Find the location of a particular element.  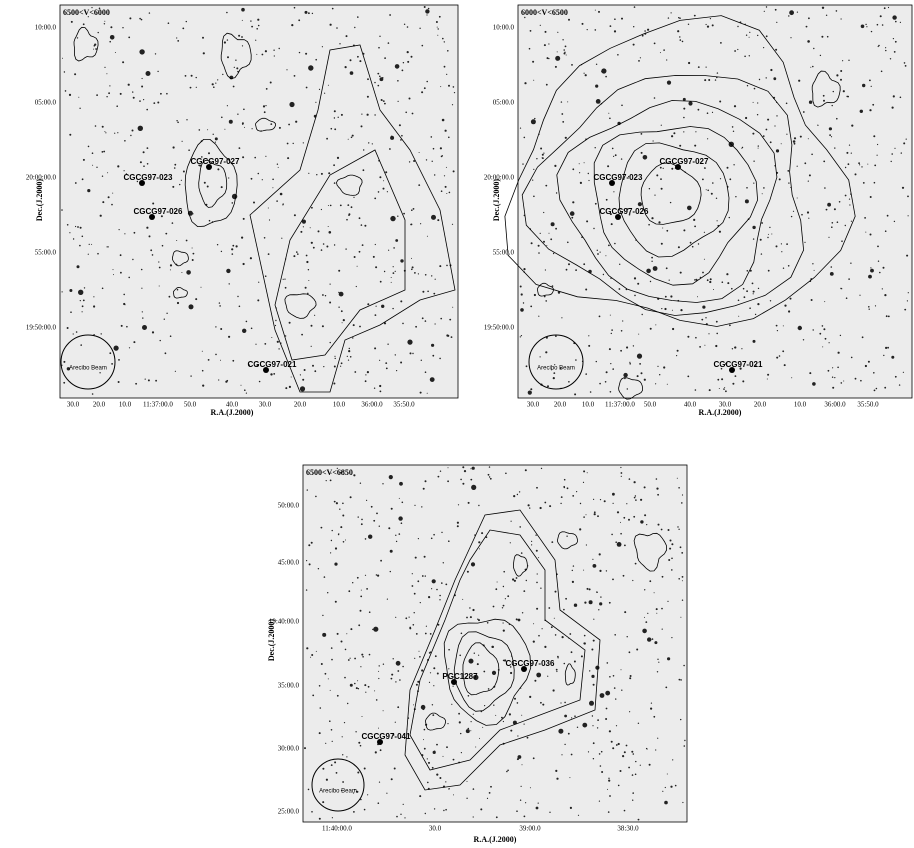

galaxy-mark is located at coordinates (618, 217).